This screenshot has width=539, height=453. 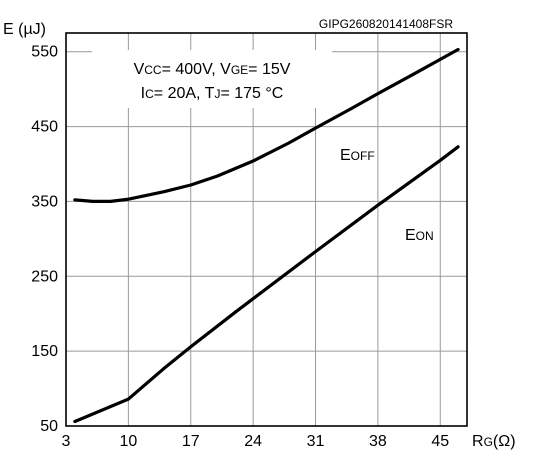 I want to click on x-tick-label: 10, so click(x=128, y=441).